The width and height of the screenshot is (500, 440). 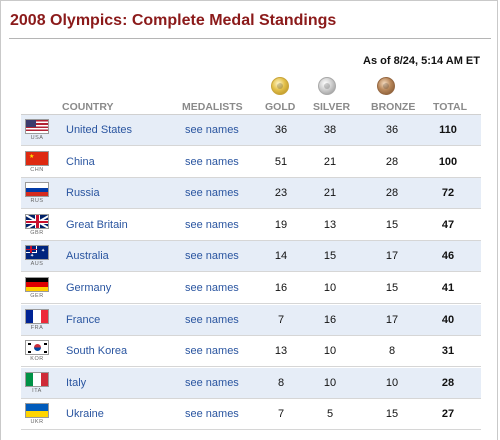 What do you see at coordinates (392, 382) in the screenshot?
I see `bronze-count: 10` at bounding box center [392, 382].